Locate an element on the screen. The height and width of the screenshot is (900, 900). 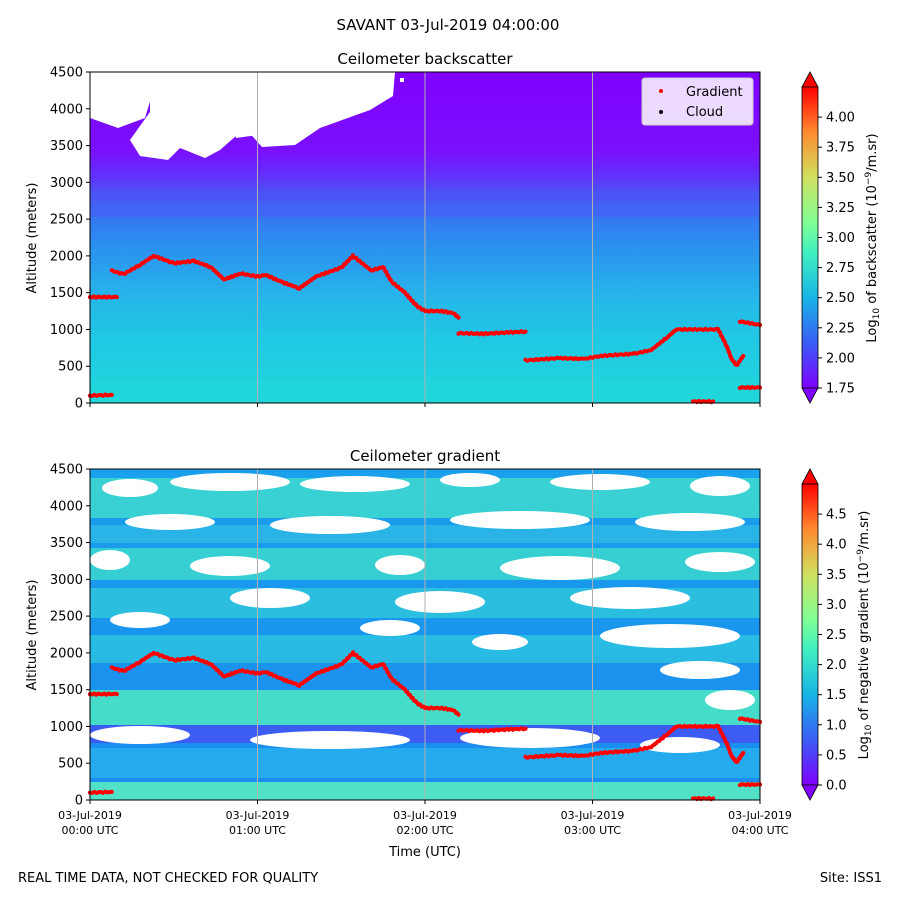
y-tick-label: 0 is located at coordinates (79, 801).